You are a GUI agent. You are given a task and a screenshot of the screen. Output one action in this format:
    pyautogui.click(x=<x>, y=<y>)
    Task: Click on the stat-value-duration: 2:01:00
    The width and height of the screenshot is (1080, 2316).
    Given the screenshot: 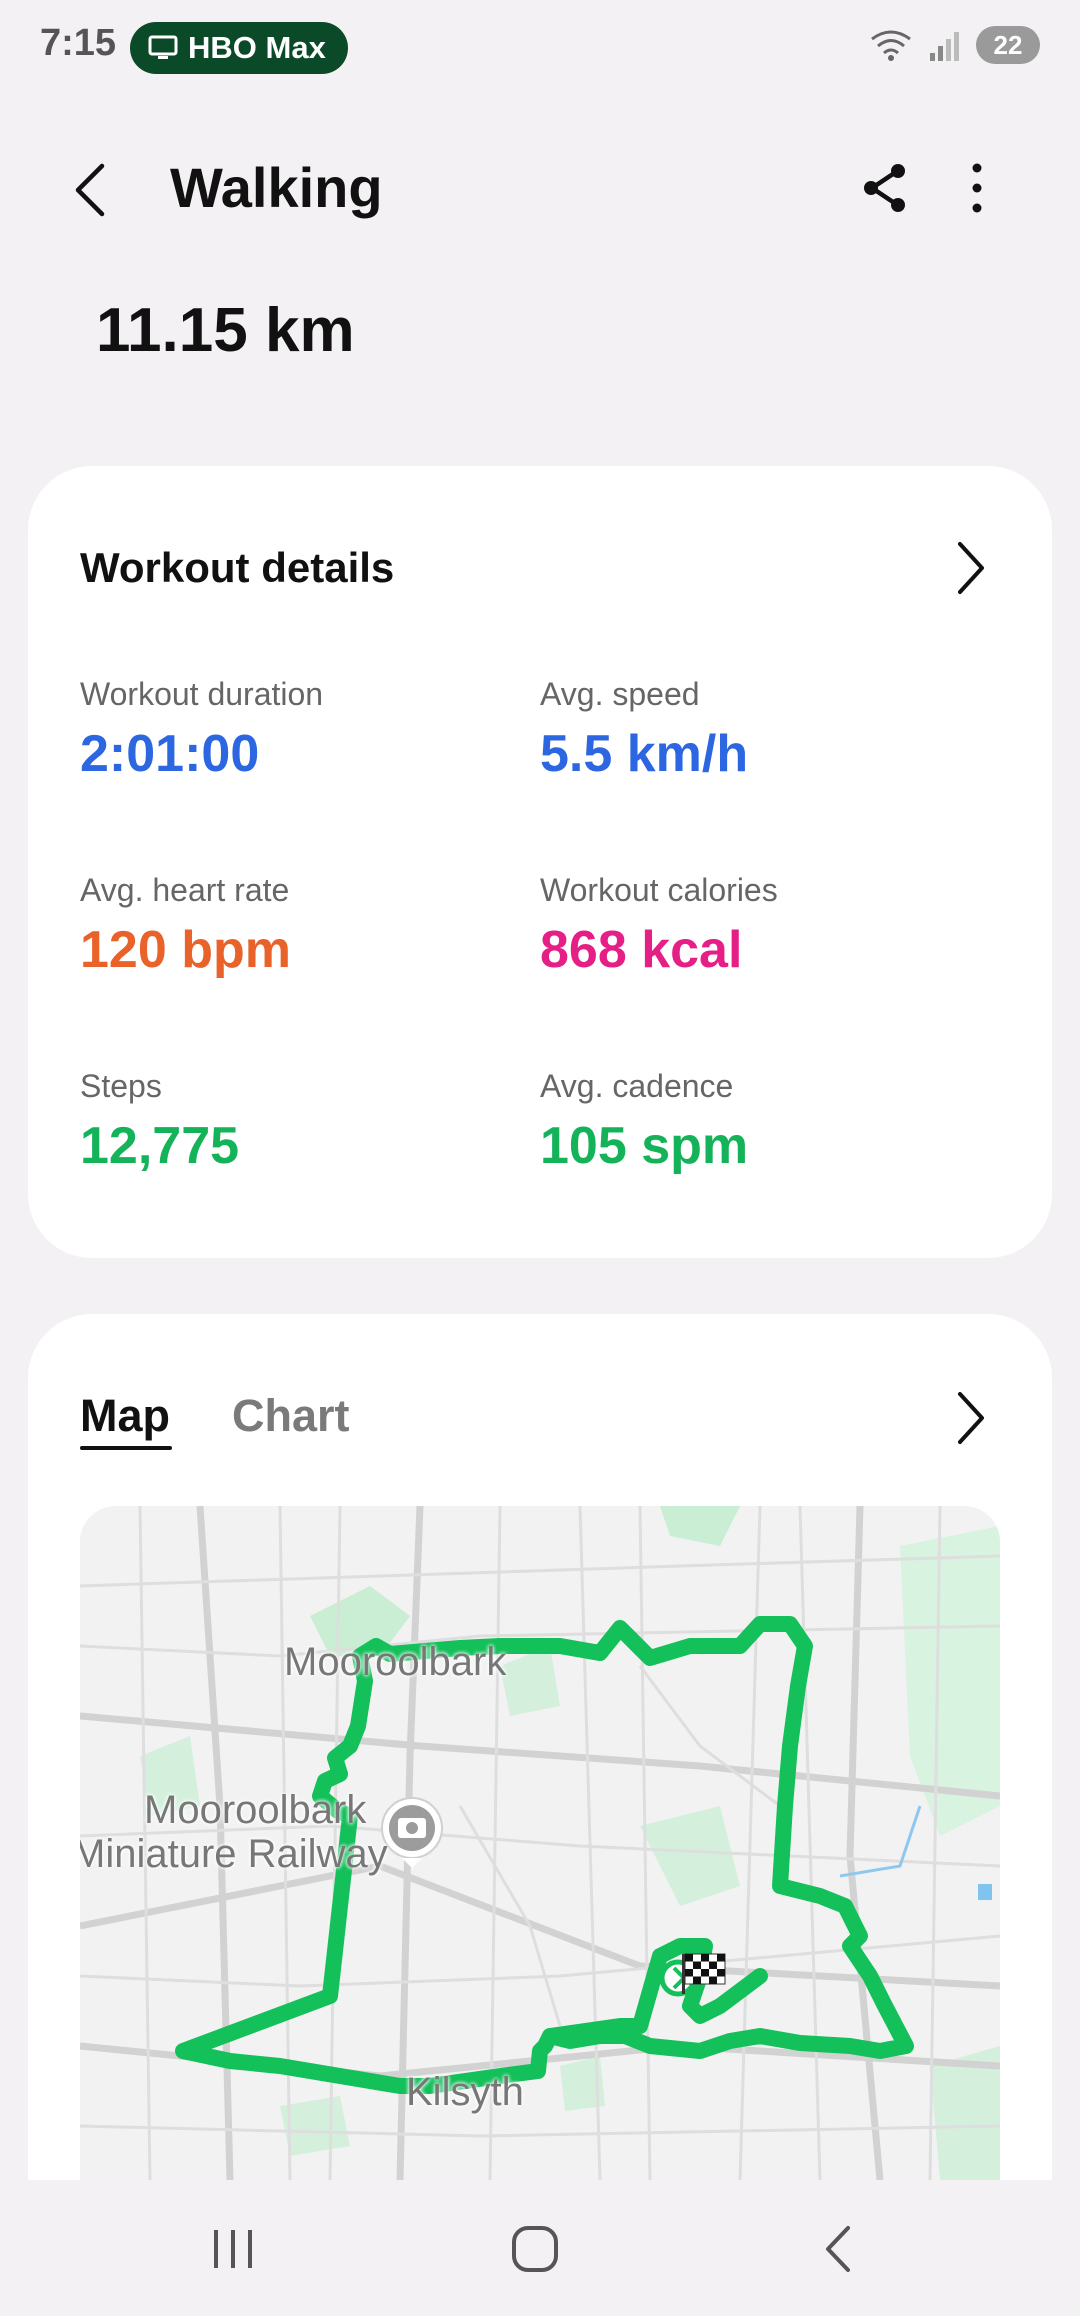 What is the action you would take?
    pyautogui.click(x=170, y=754)
    